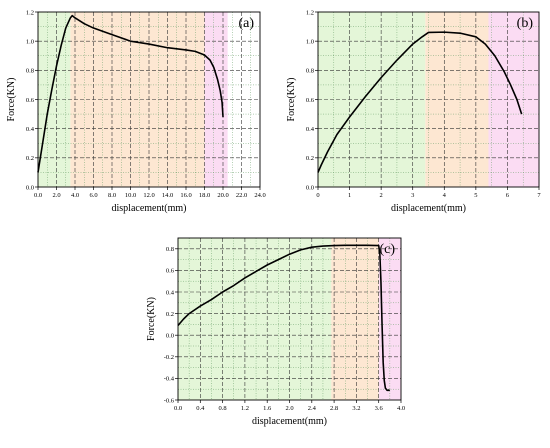  I want to click on panel-label: (c), so click(387, 249).